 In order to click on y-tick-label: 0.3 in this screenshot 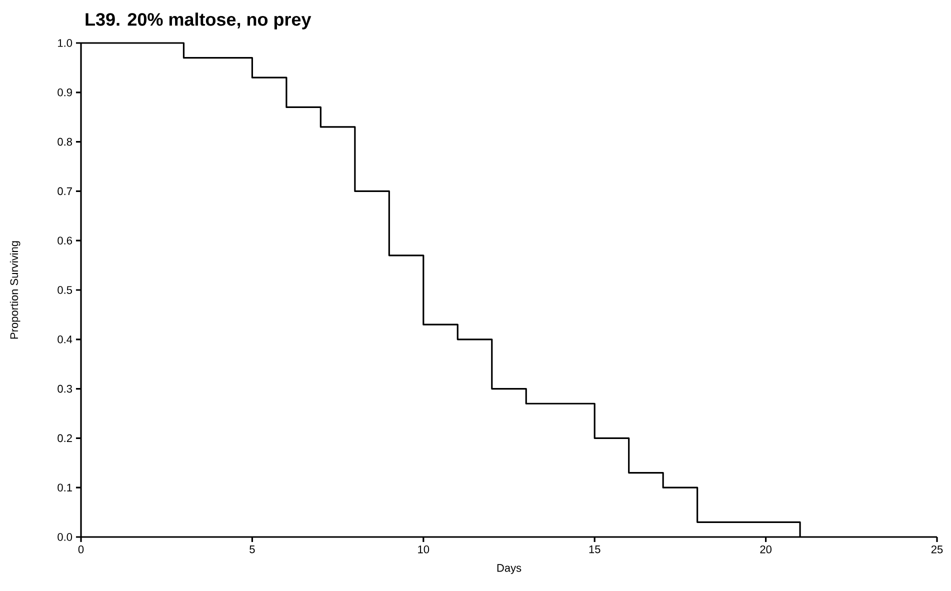, I will do `click(65, 388)`.